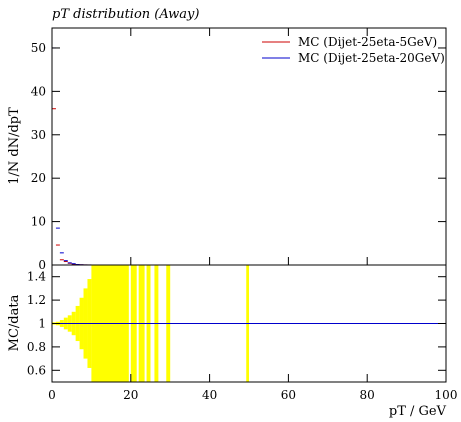  I want to click on y-axis-label: 1/N dN/dpT, so click(14, 146).